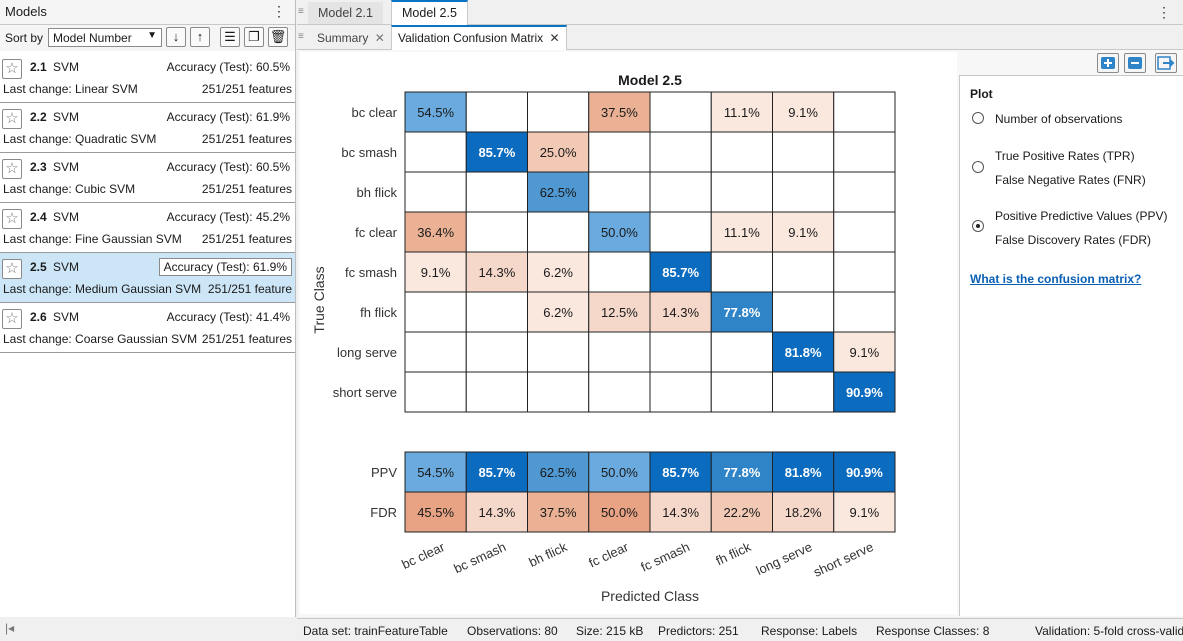 The width and height of the screenshot is (1183, 641). What do you see at coordinates (147, 629) in the screenshot?
I see `left-panel-footer: |◂` at bounding box center [147, 629].